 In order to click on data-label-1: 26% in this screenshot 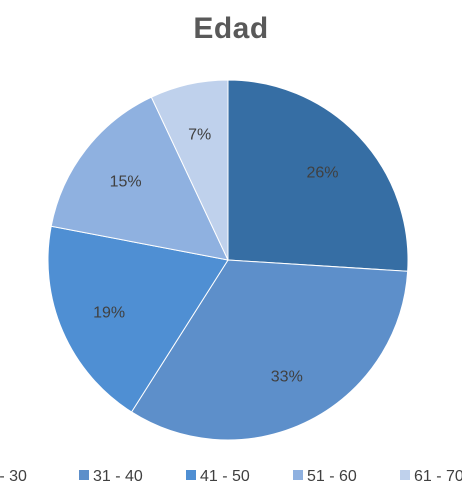, I will do `click(322, 172)`.